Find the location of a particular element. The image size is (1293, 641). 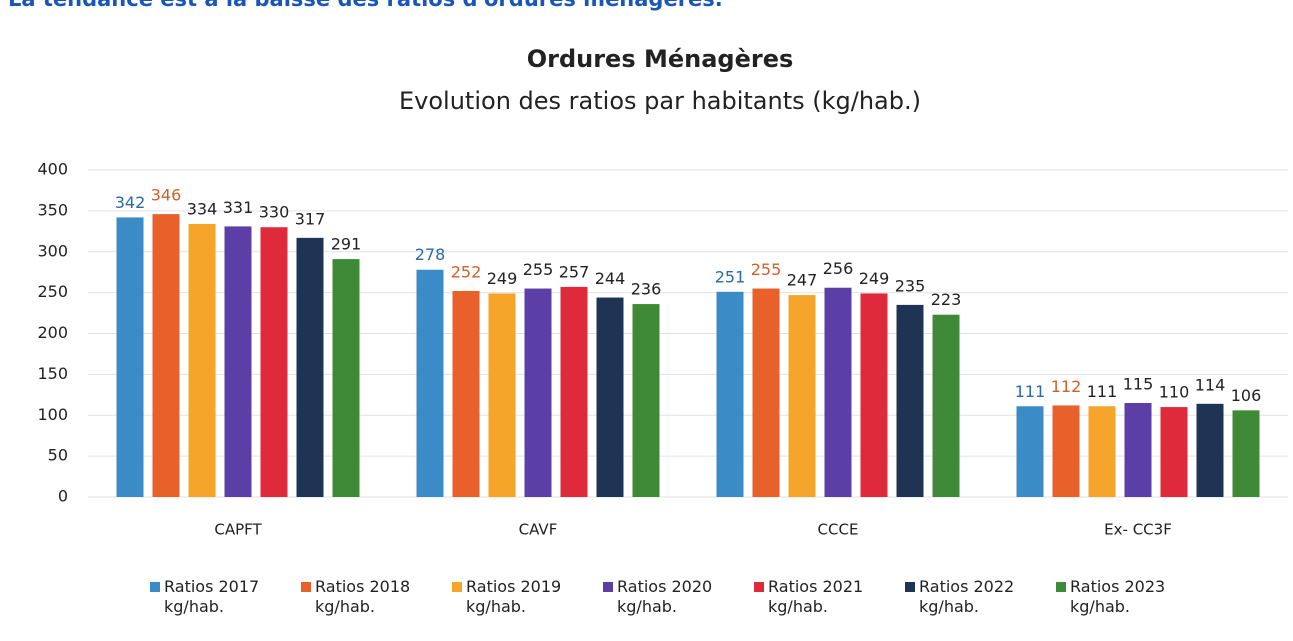

legend-item: Ratios 2023 kg/hab. is located at coordinates (1126, 597).